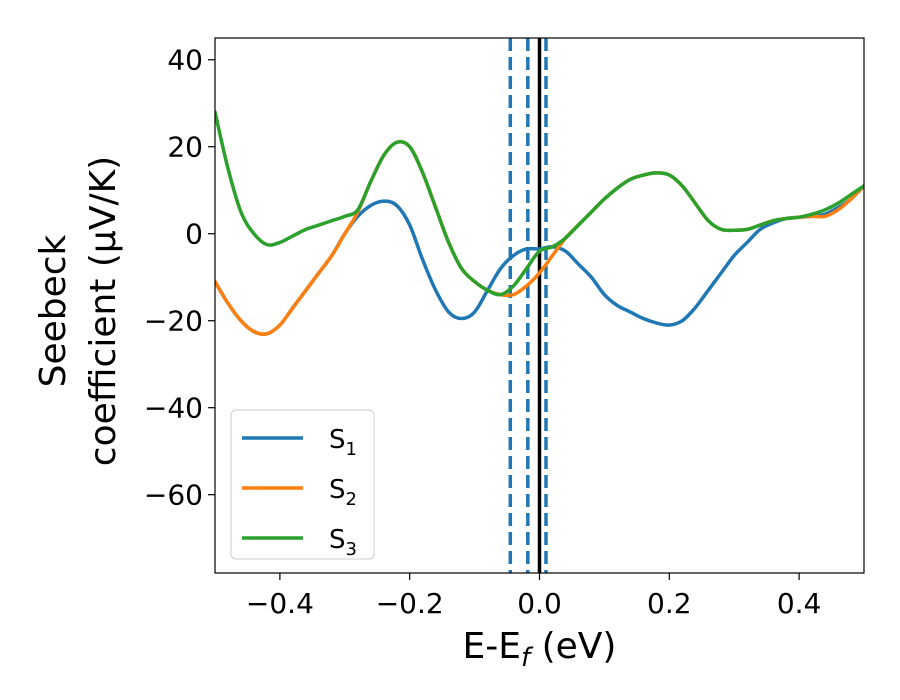 Image resolution: width=900 pixels, height=700 pixels. I want to click on y-tick-label: 20, so click(185, 147).